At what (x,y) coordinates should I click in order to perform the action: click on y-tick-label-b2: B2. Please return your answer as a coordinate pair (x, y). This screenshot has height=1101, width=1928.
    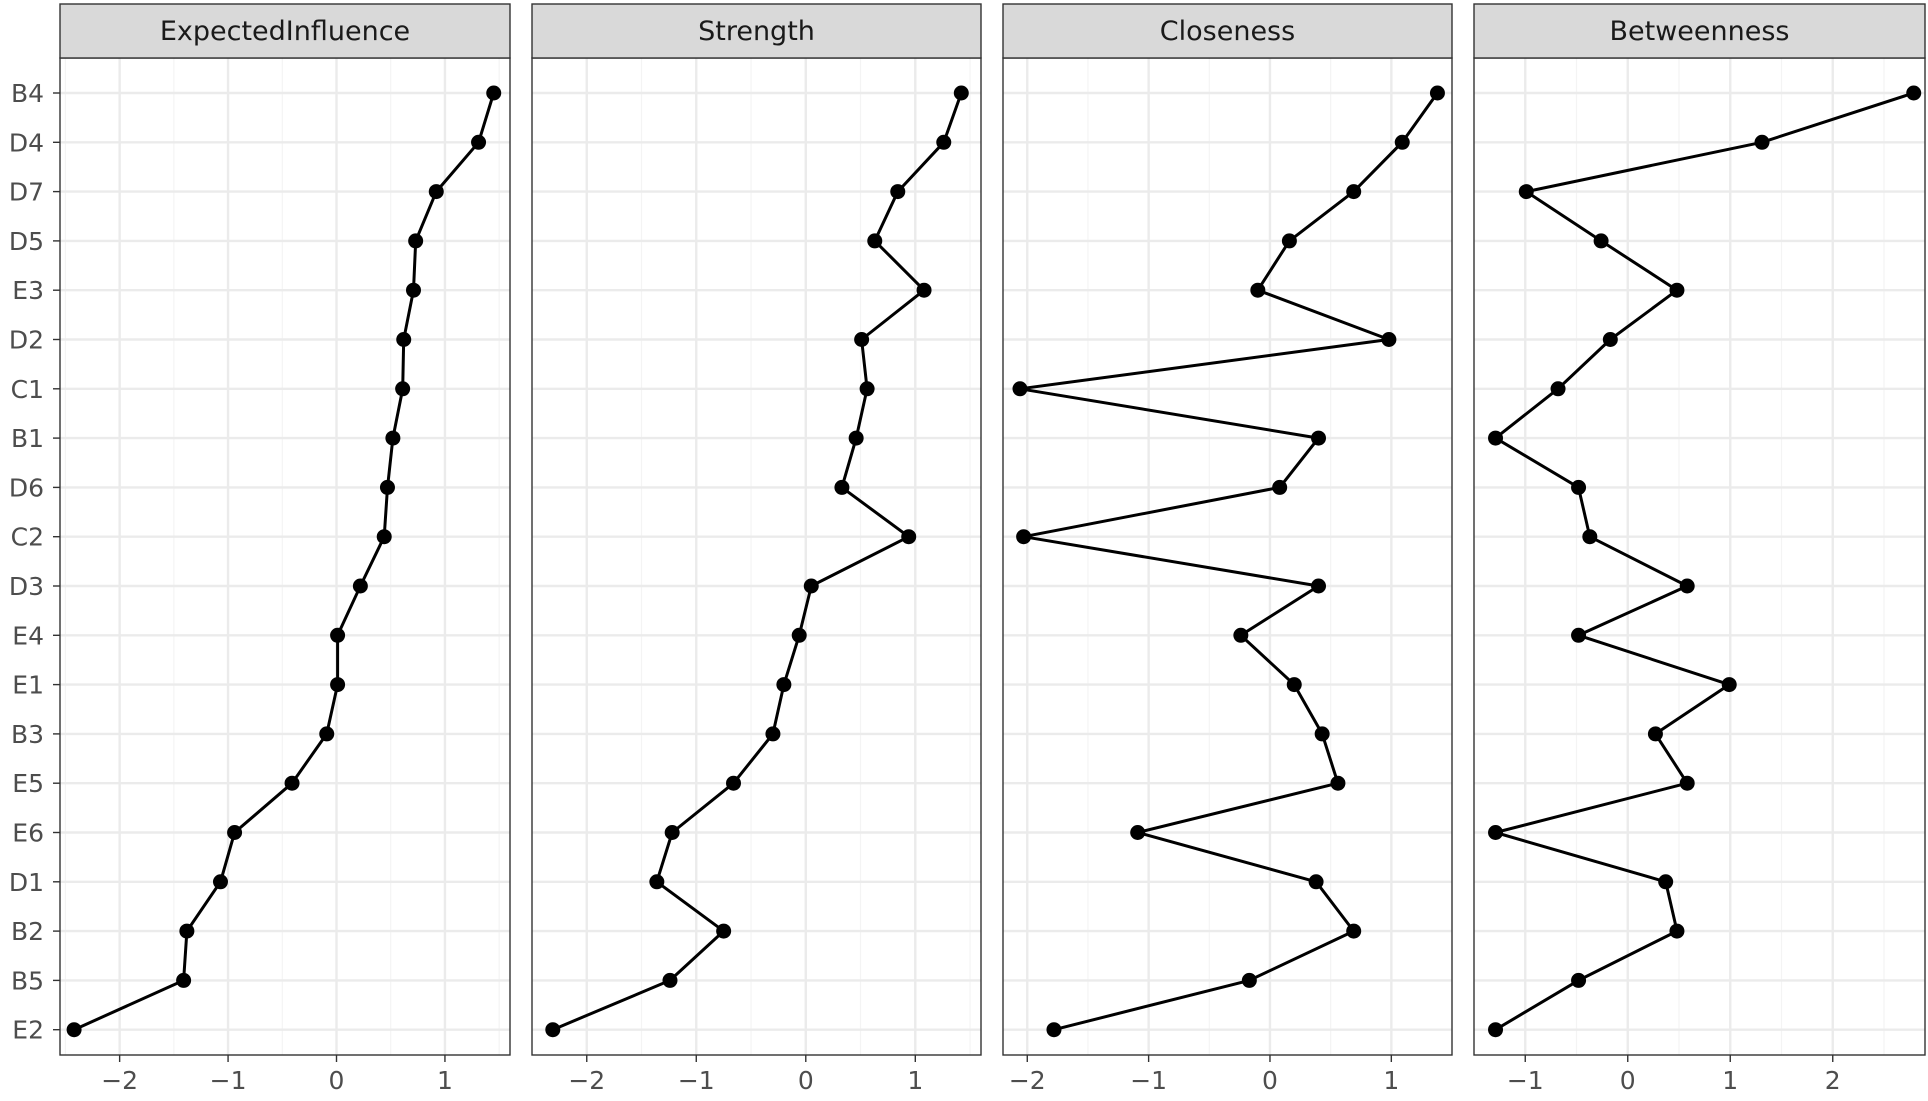
    Looking at the image, I should click on (27, 931).